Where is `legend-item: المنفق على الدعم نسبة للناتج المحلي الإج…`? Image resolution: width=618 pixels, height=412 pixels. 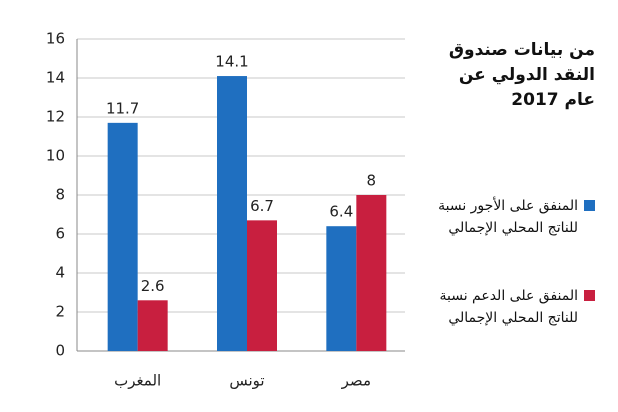
legend-item: المنفق على الدعم نسبة للناتج المحلي الإج… is located at coordinates (510, 307).